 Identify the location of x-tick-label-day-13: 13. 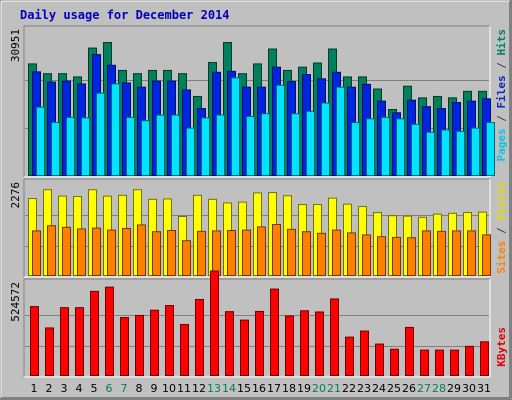
(214, 388).